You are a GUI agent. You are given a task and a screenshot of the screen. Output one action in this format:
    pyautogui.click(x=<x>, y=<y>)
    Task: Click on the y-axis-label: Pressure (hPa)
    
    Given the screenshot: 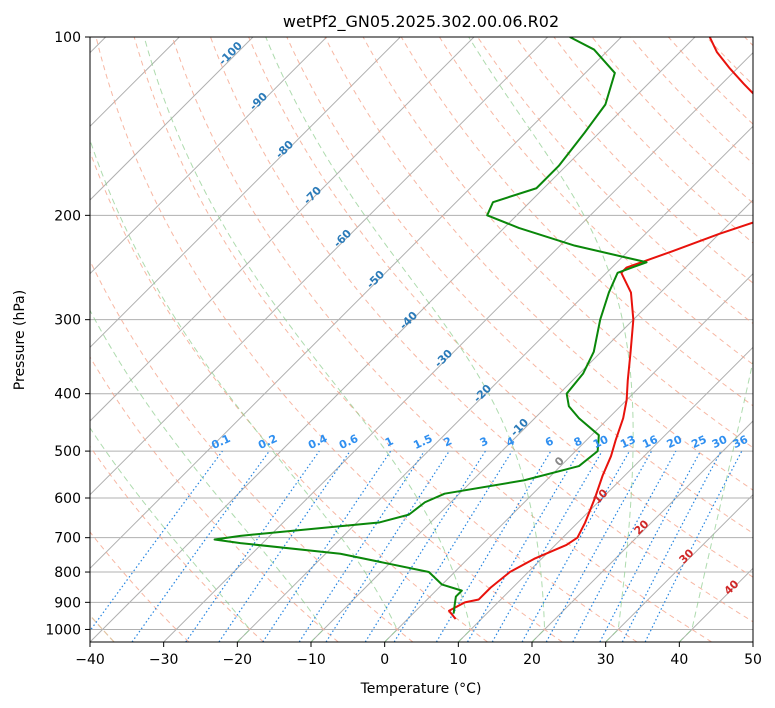 What is the action you would take?
    pyautogui.click(x=20, y=340)
    